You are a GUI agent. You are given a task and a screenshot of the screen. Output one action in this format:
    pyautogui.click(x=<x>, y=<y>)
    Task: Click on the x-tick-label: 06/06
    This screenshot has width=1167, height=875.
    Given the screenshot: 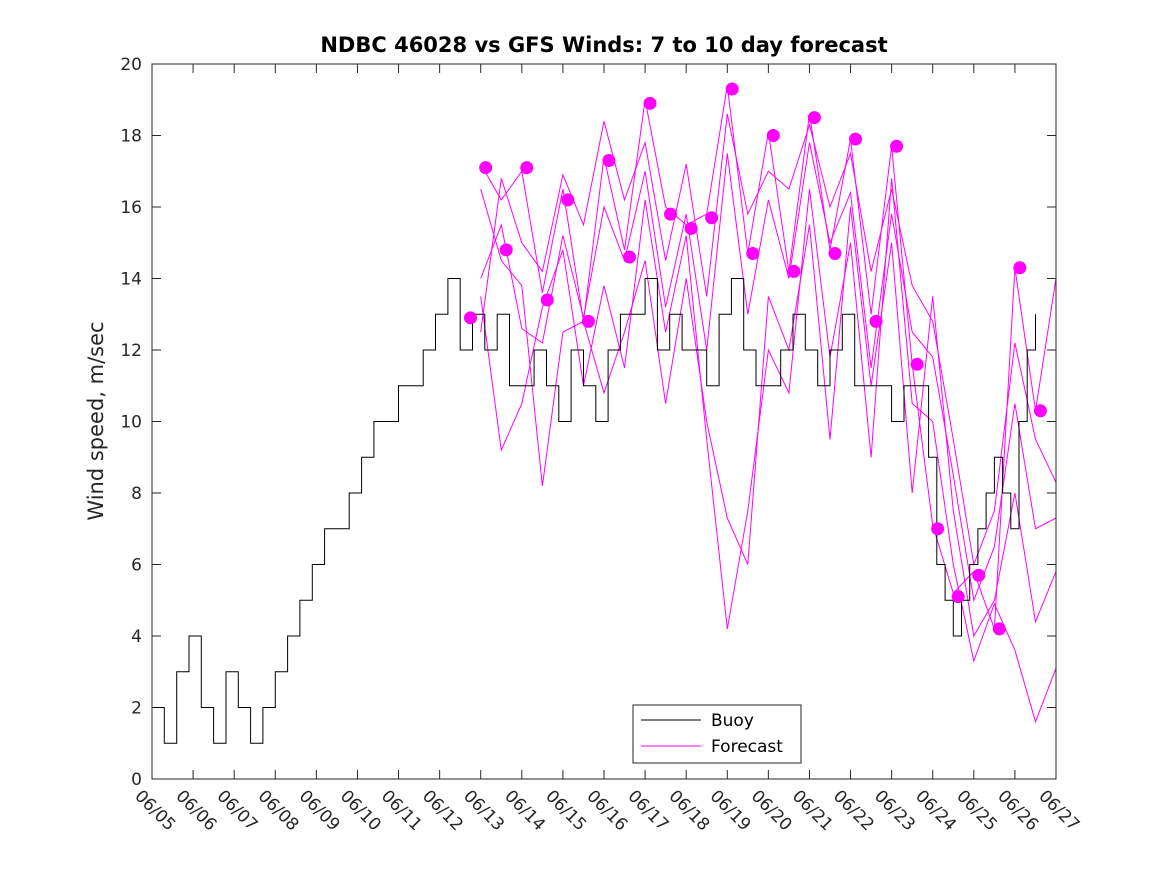 What is the action you would take?
    pyautogui.click(x=196, y=810)
    